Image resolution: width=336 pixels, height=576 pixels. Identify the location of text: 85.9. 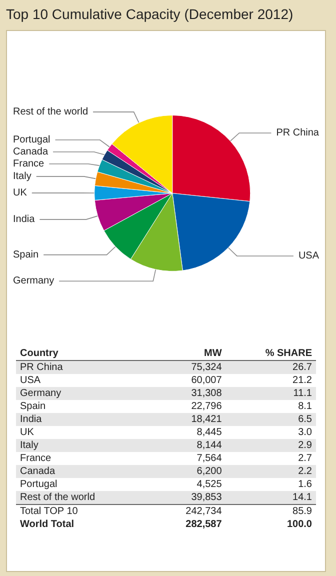
(302, 511).